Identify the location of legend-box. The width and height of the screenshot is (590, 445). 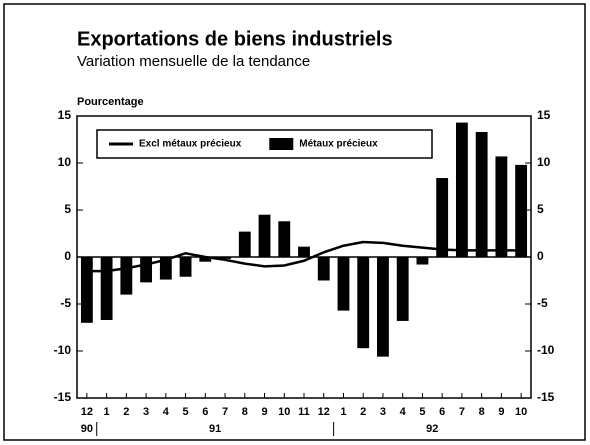
(264, 144).